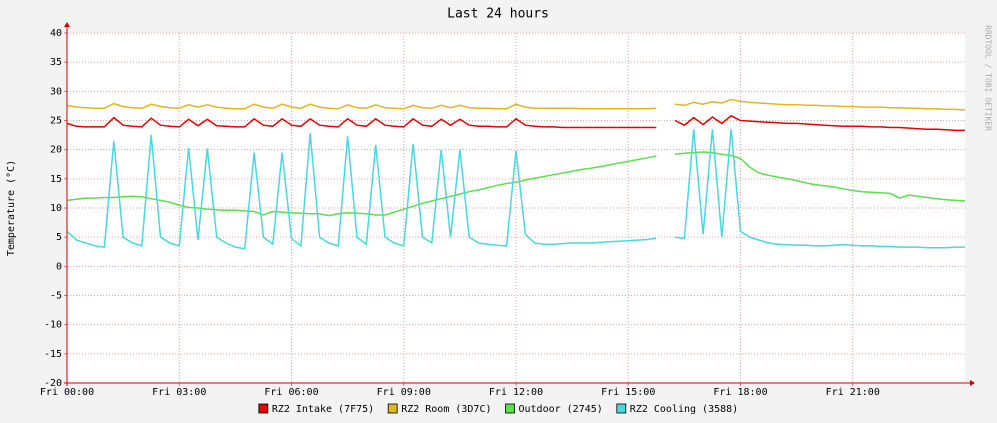  I want to click on y-tick-label: 5, so click(59, 237).